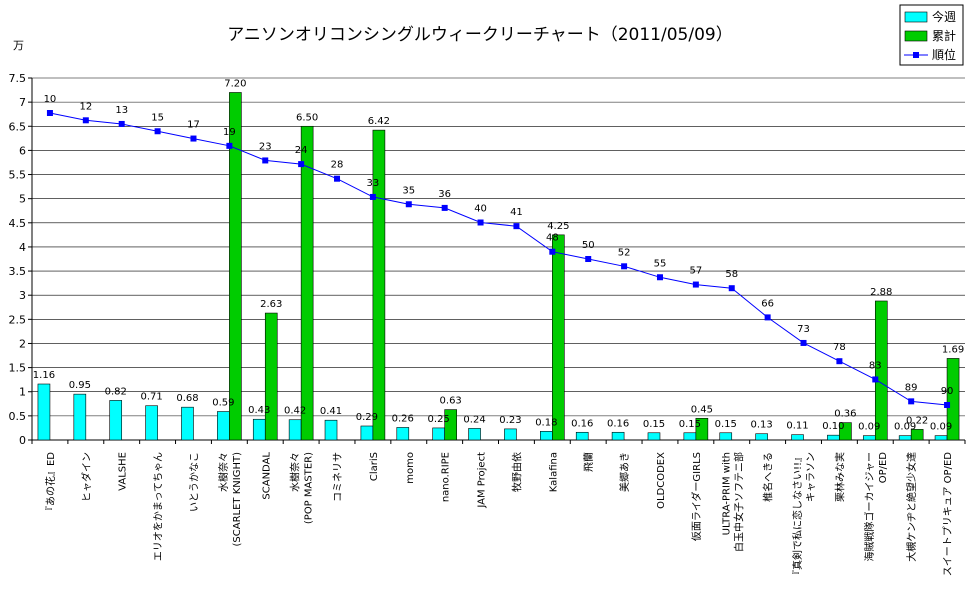 This screenshot has width=970, height=607. What do you see at coordinates (80, 385) in the screenshot?
I see `bar-this-week-label: 0.95` at bounding box center [80, 385].